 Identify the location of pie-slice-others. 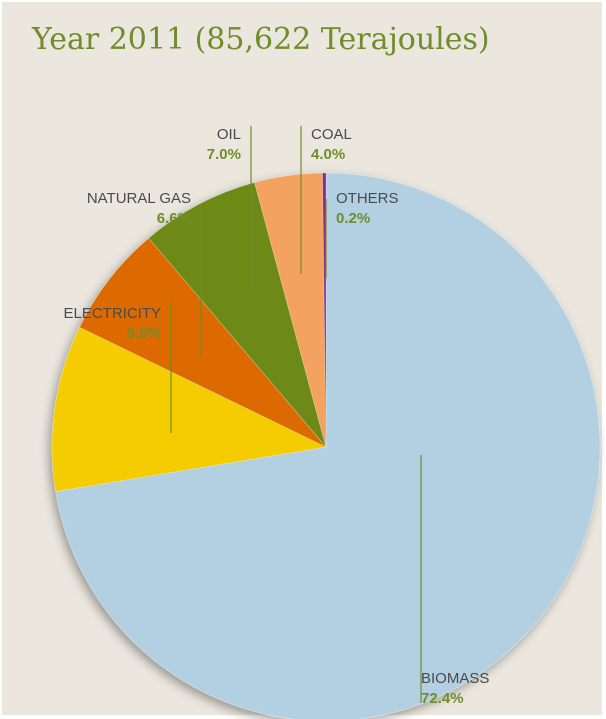
(324, 310).